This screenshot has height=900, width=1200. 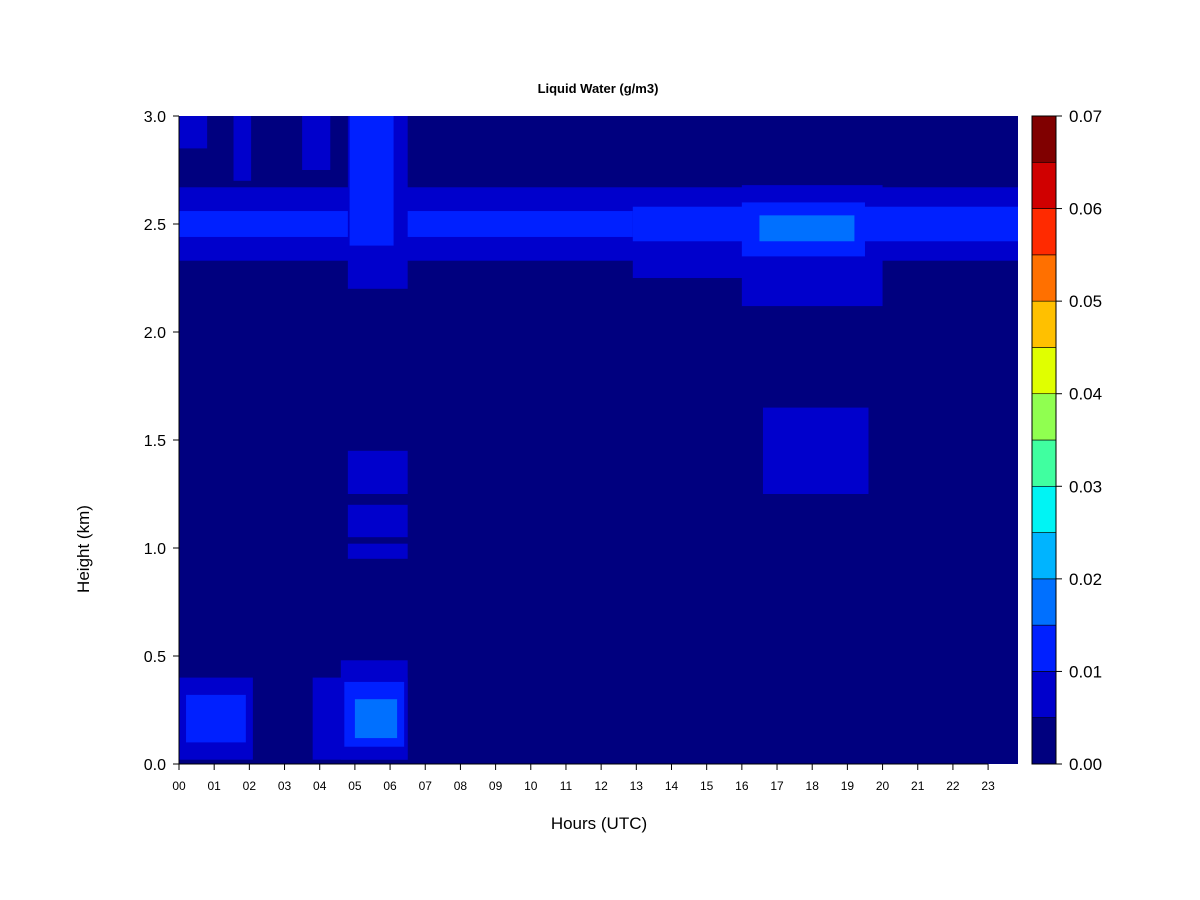 I want to click on x-tick-label: 07, so click(x=426, y=786).